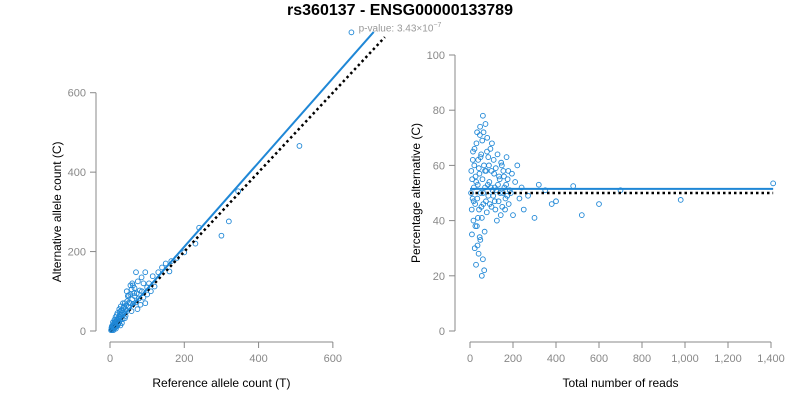 This screenshot has width=800, height=400. I want to click on left-x-axis-title: Reference allele count (T), so click(221, 383).